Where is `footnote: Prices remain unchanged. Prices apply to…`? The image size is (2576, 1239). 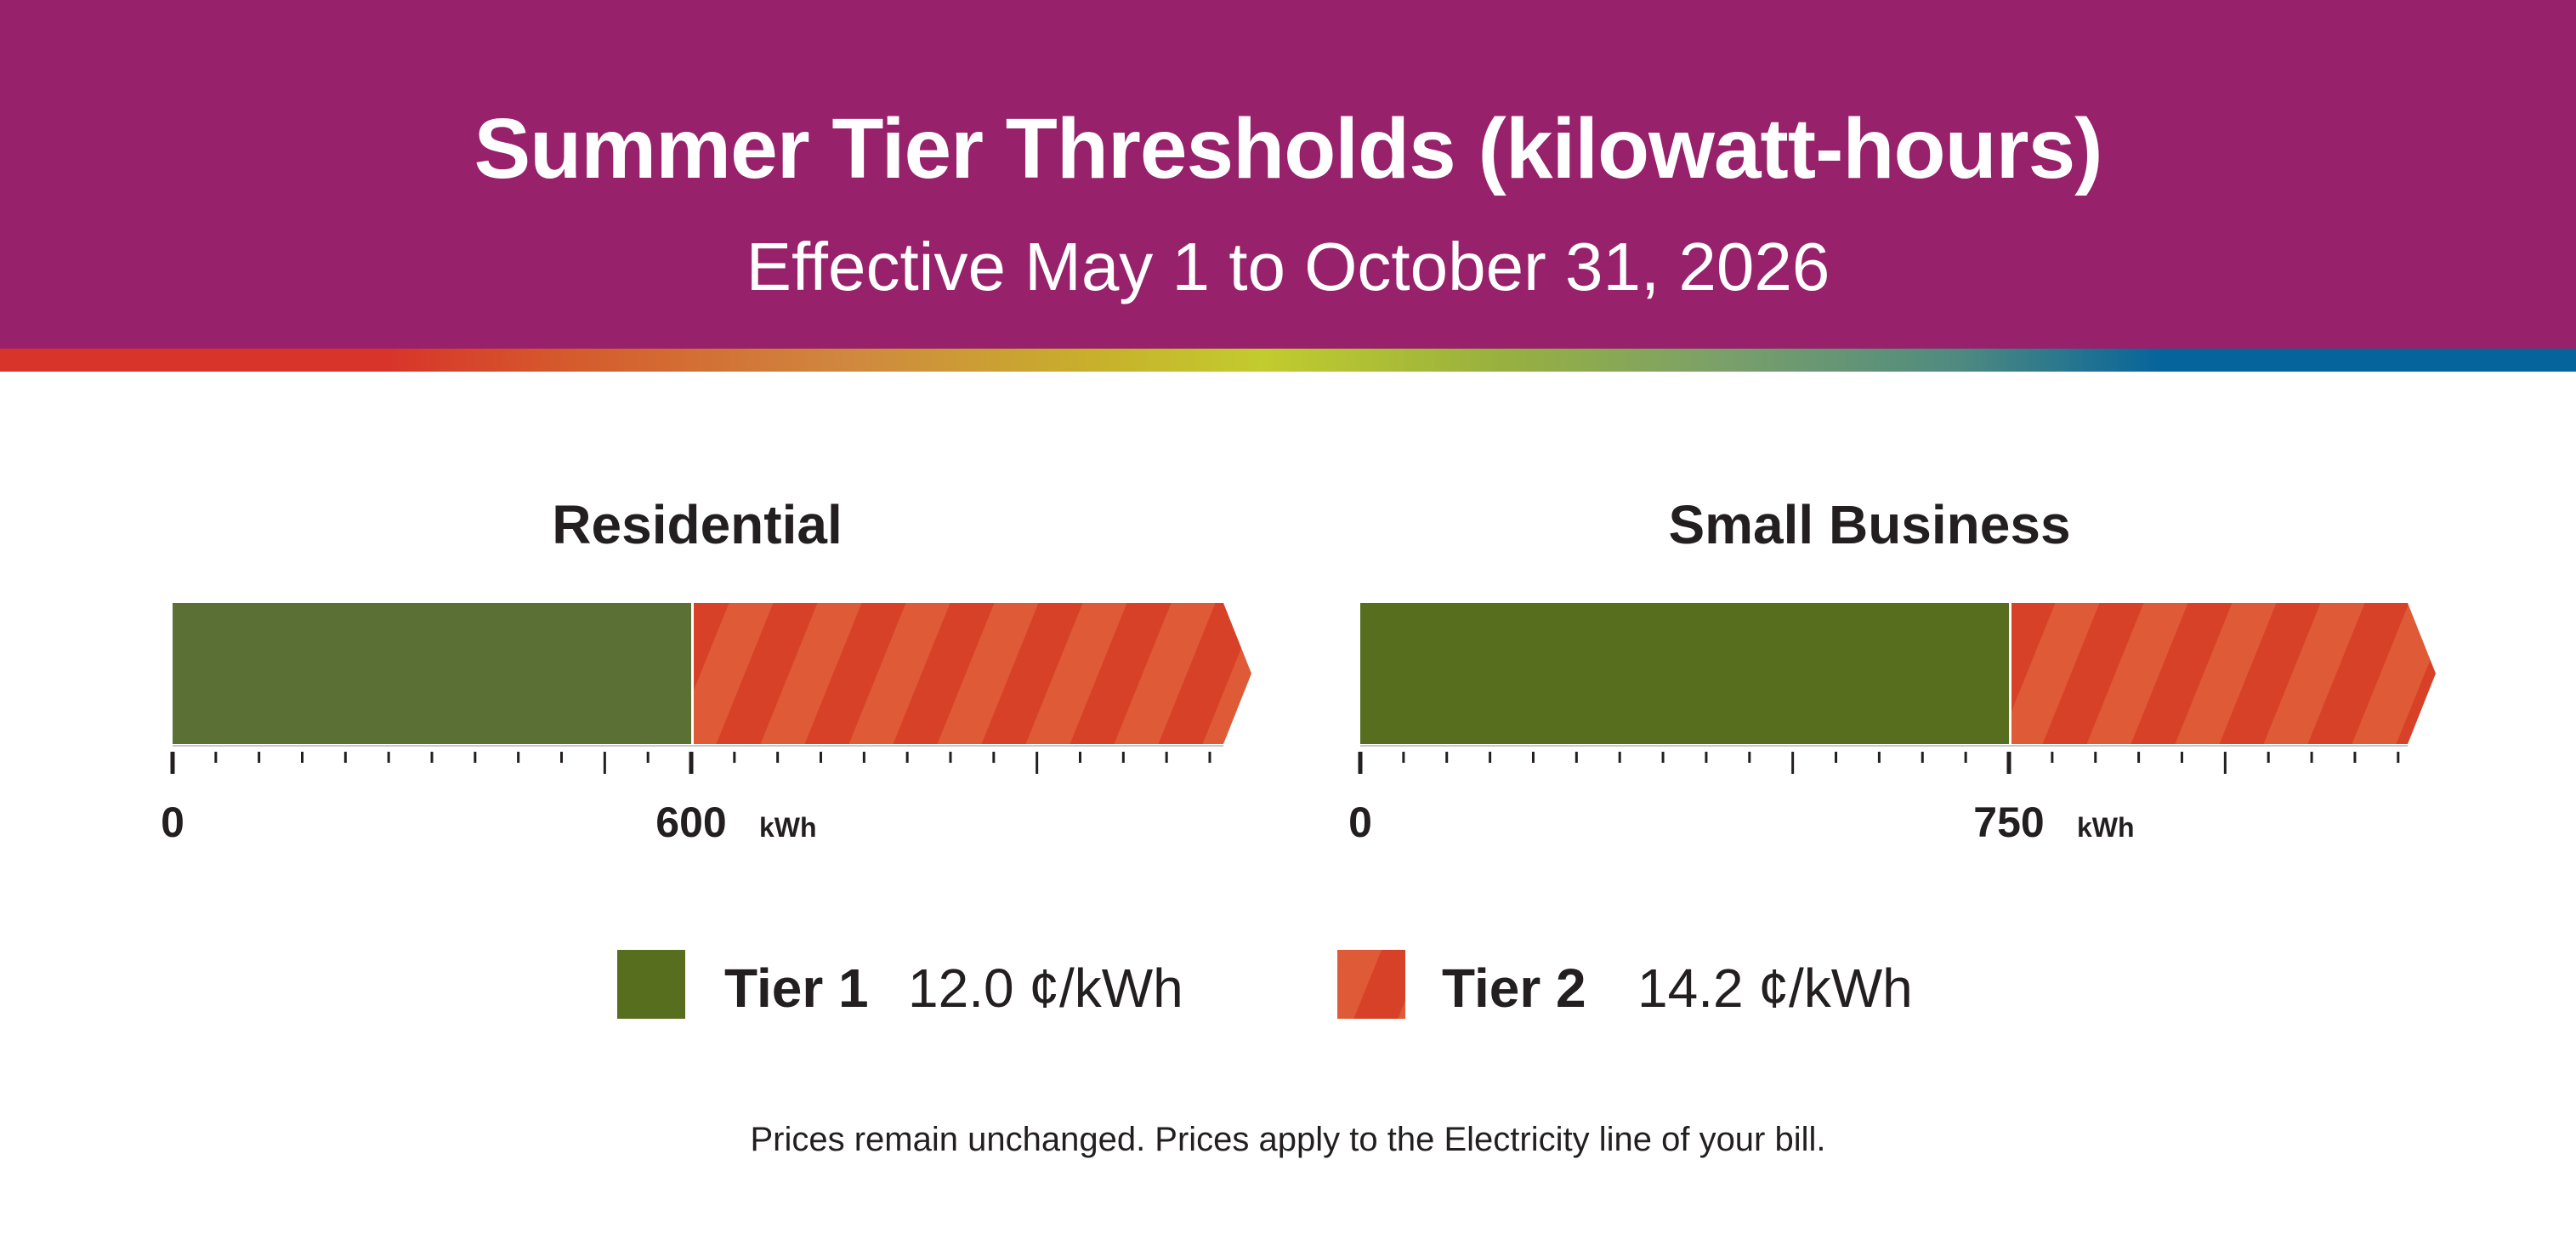
footnote: Prices remain unchanged. Prices apply to… is located at coordinates (1288, 1140).